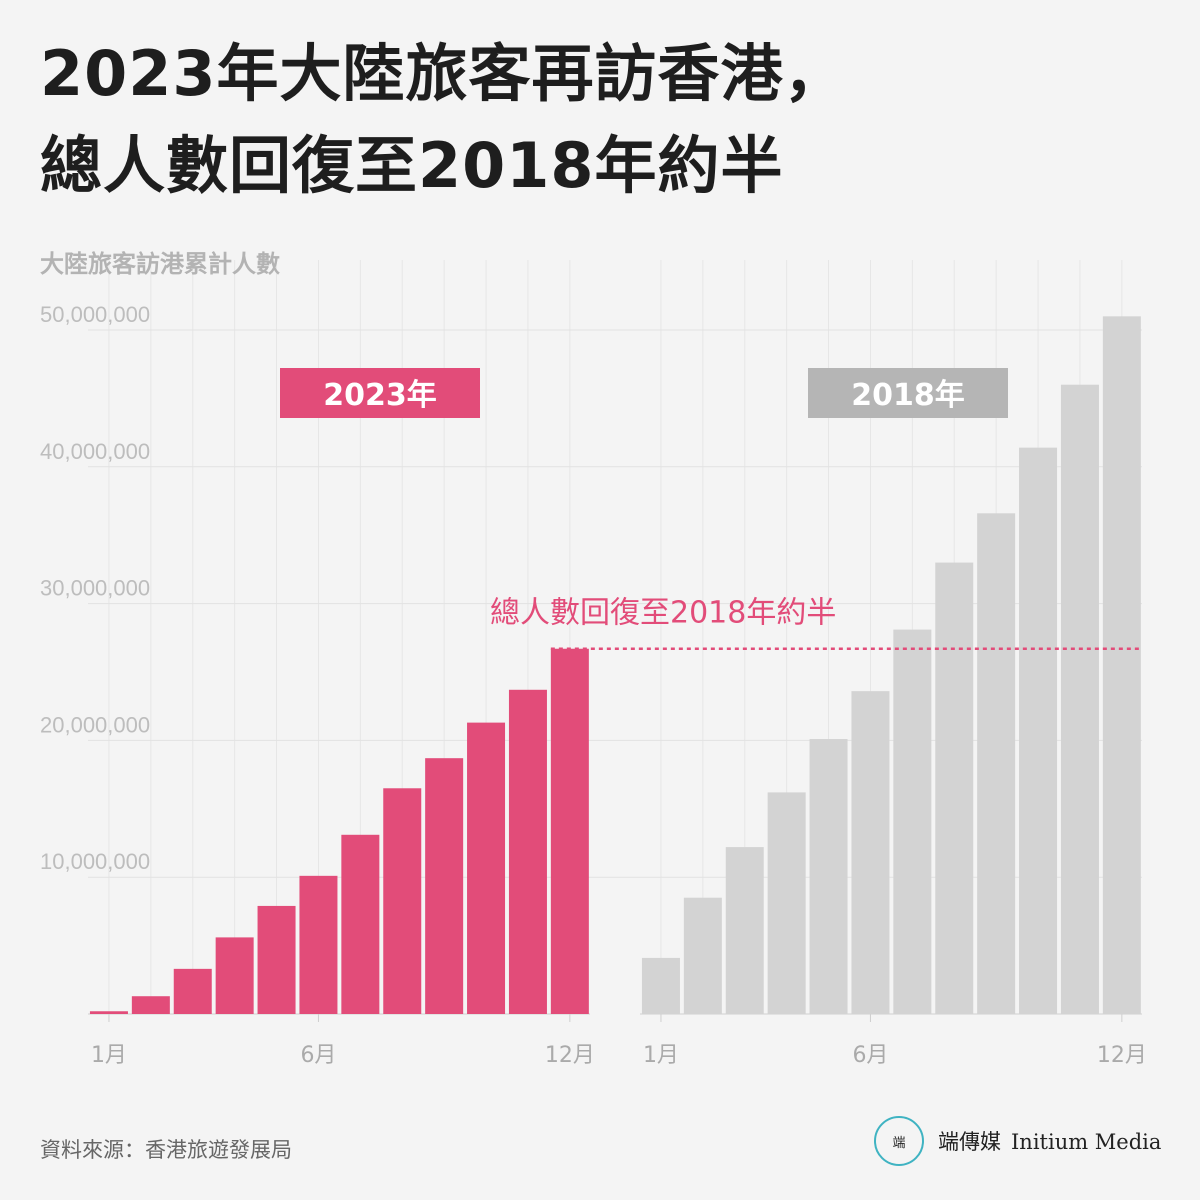 This screenshot has width=1200, height=1200. I want to click on bar-2023年-3月, so click(192, 991).